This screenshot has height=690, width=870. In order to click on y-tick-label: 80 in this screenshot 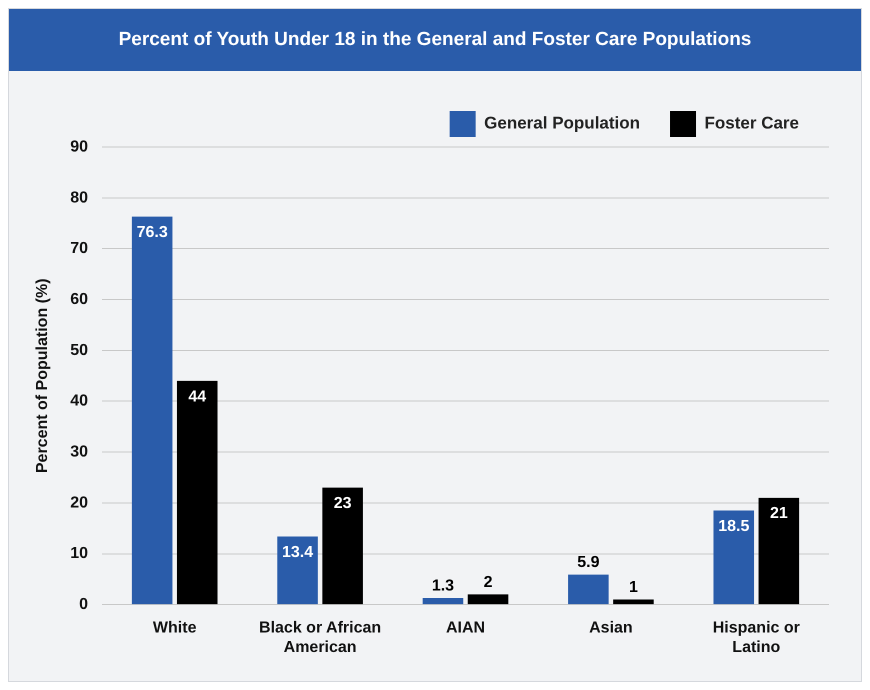, I will do `click(79, 197)`.